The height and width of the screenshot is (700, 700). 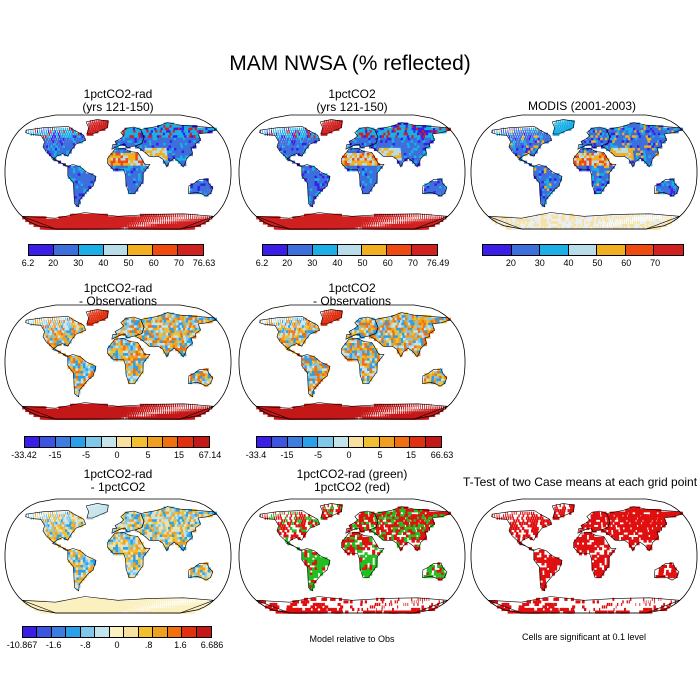 What do you see at coordinates (78, 263) in the screenshot?
I see `colorbar-tick-label: 30` at bounding box center [78, 263].